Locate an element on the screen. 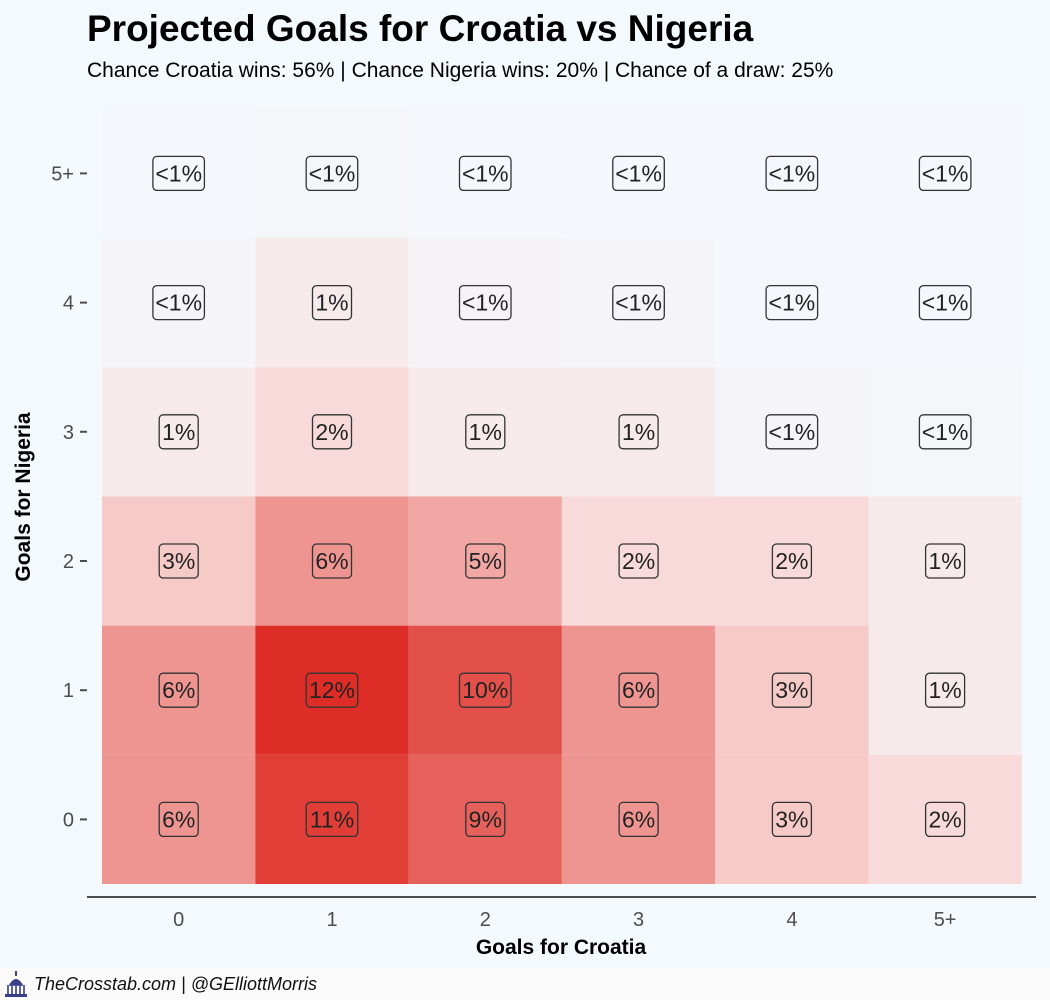 The image size is (1050, 1000). cell-label-text: 12% is located at coordinates (332, 690).